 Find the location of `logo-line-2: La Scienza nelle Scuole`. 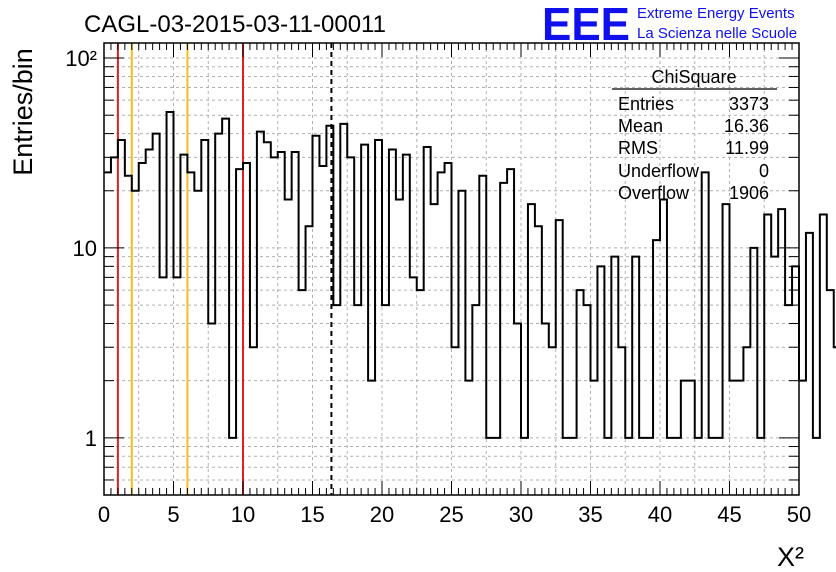

logo-line-2: La Scienza nelle Scuole is located at coordinates (717, 33).